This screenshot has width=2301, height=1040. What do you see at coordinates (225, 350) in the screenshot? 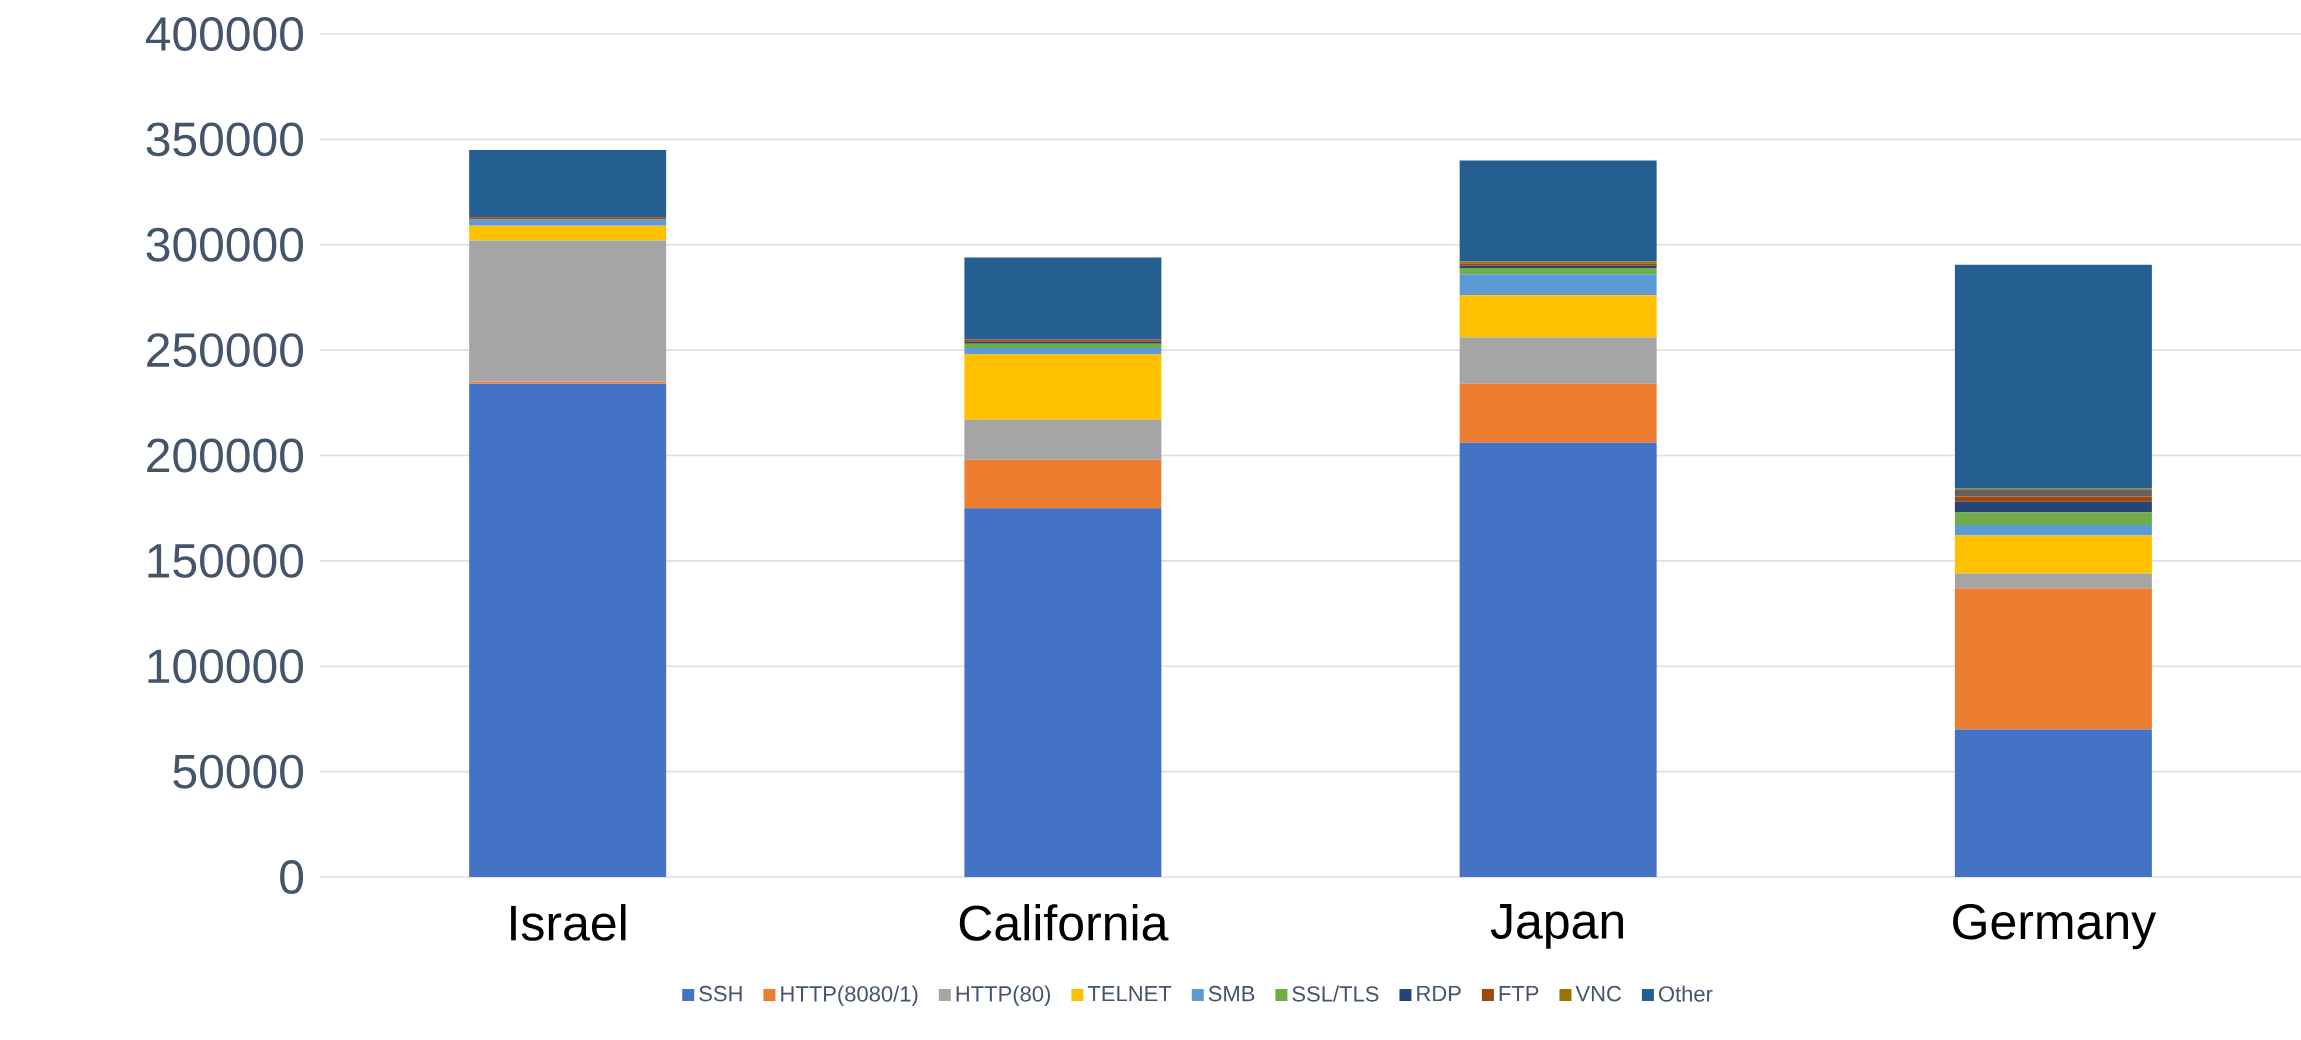
I see `y-tick-label: 250000` at bounding box center [225, 350].